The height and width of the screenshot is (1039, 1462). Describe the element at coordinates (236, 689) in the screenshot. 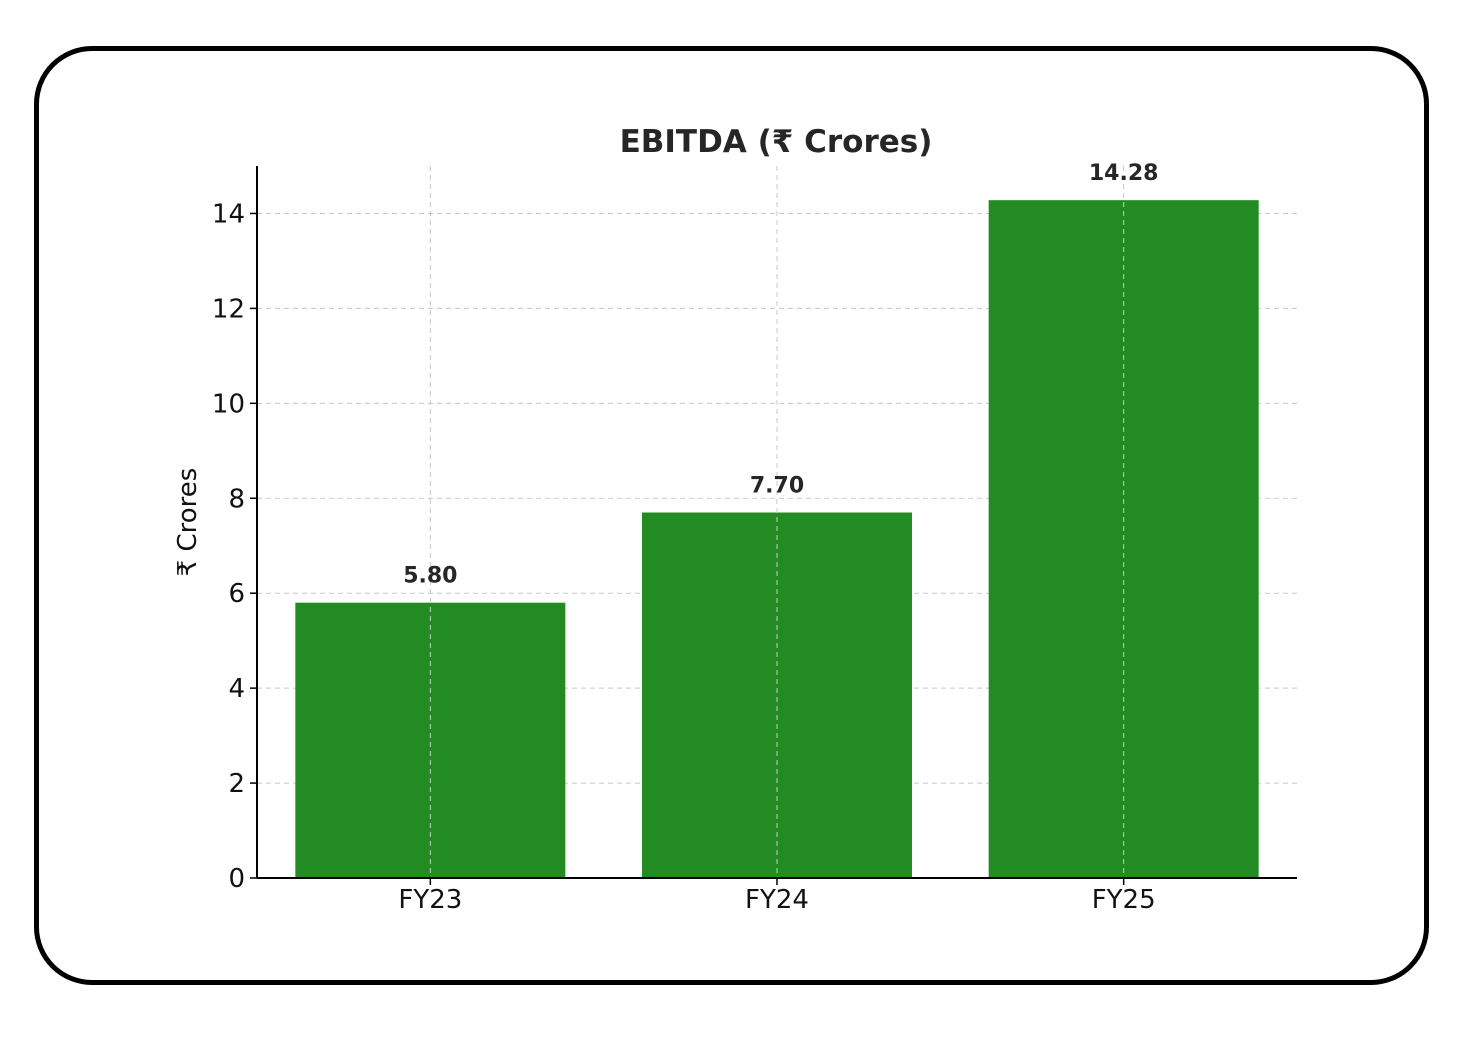

I see `y-tick-label: 4` at that location.